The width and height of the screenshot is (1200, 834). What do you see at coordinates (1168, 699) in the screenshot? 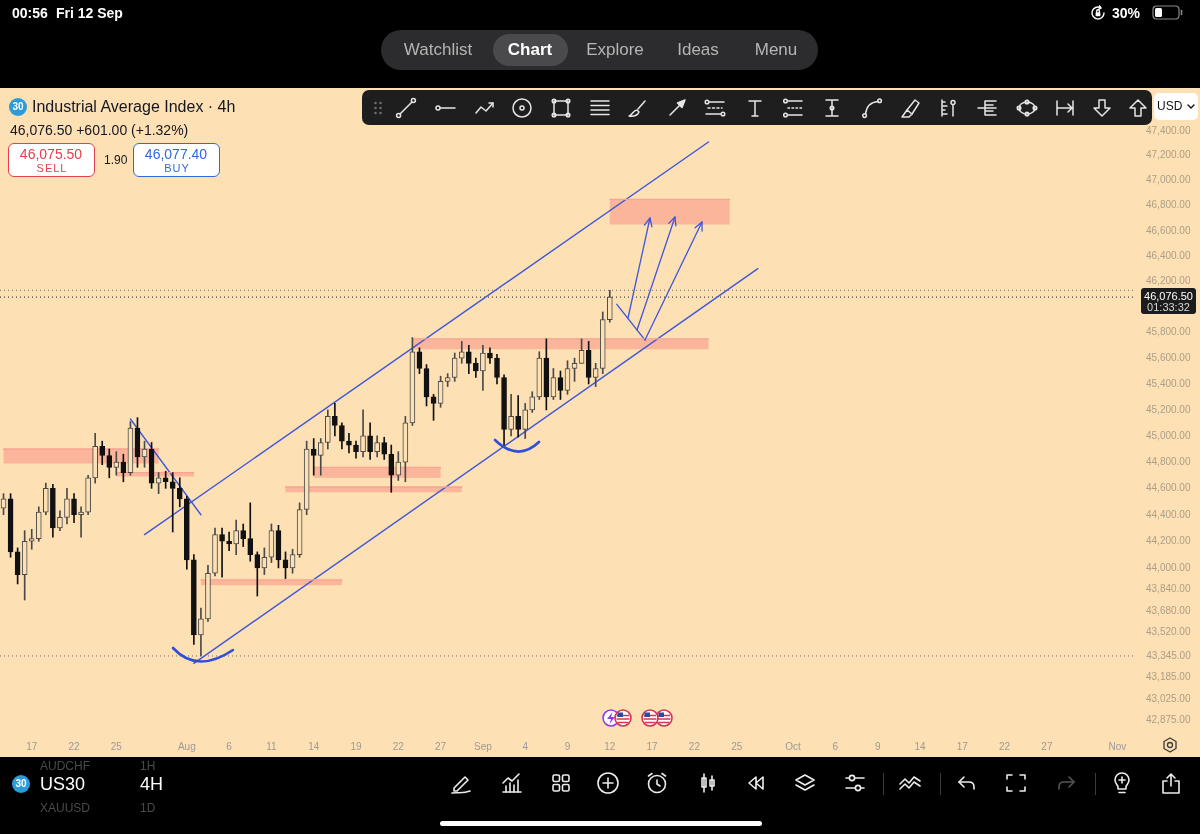
I see `y-tick-label: 43,025.00` at bounding box center [1168, 699].